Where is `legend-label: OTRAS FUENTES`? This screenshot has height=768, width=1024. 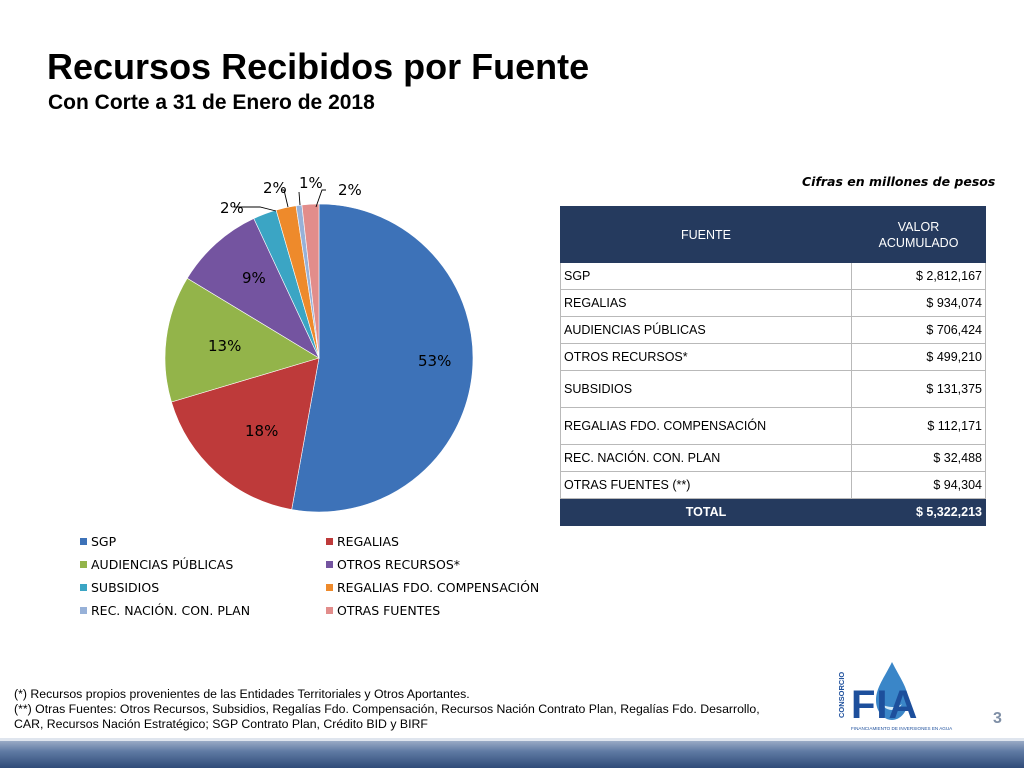
legend-label: OTRAS FUENTES is located at coordinates (389, 610).